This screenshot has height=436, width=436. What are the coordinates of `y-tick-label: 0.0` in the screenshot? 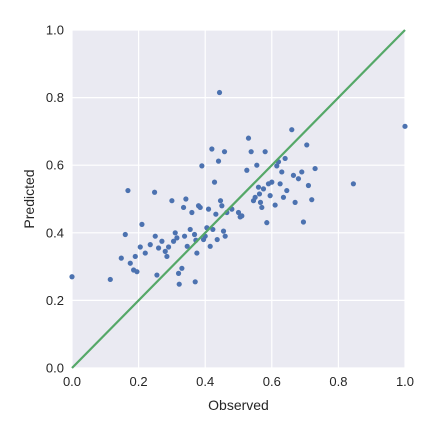 It's located at (55, 368).